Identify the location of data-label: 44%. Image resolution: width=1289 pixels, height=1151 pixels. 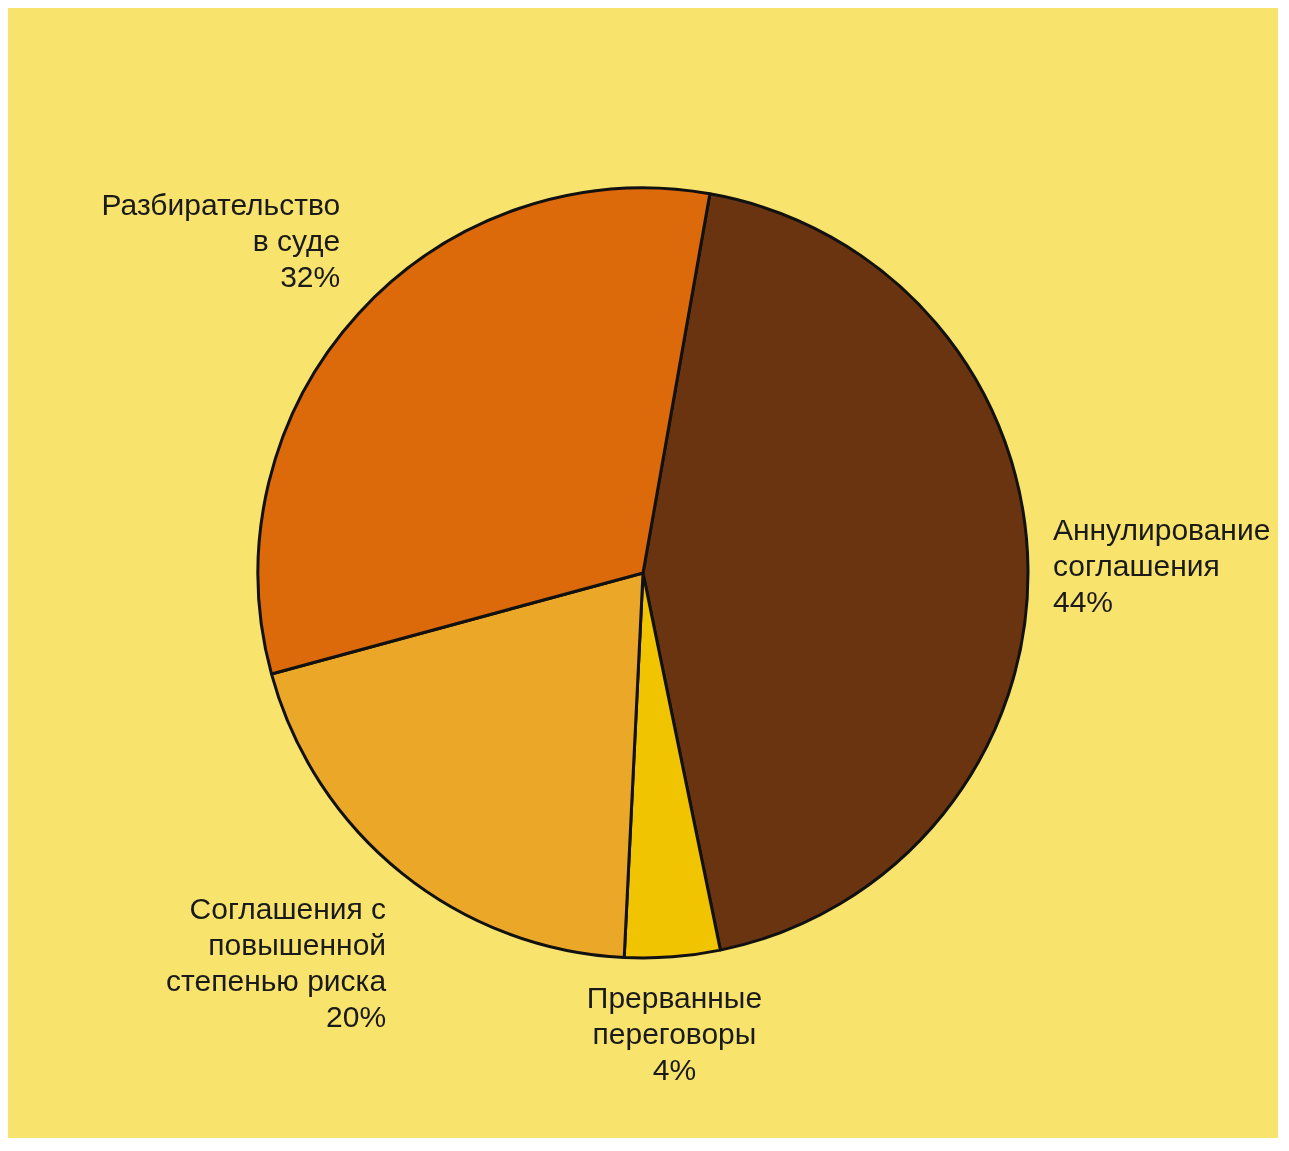
(1083, 601).